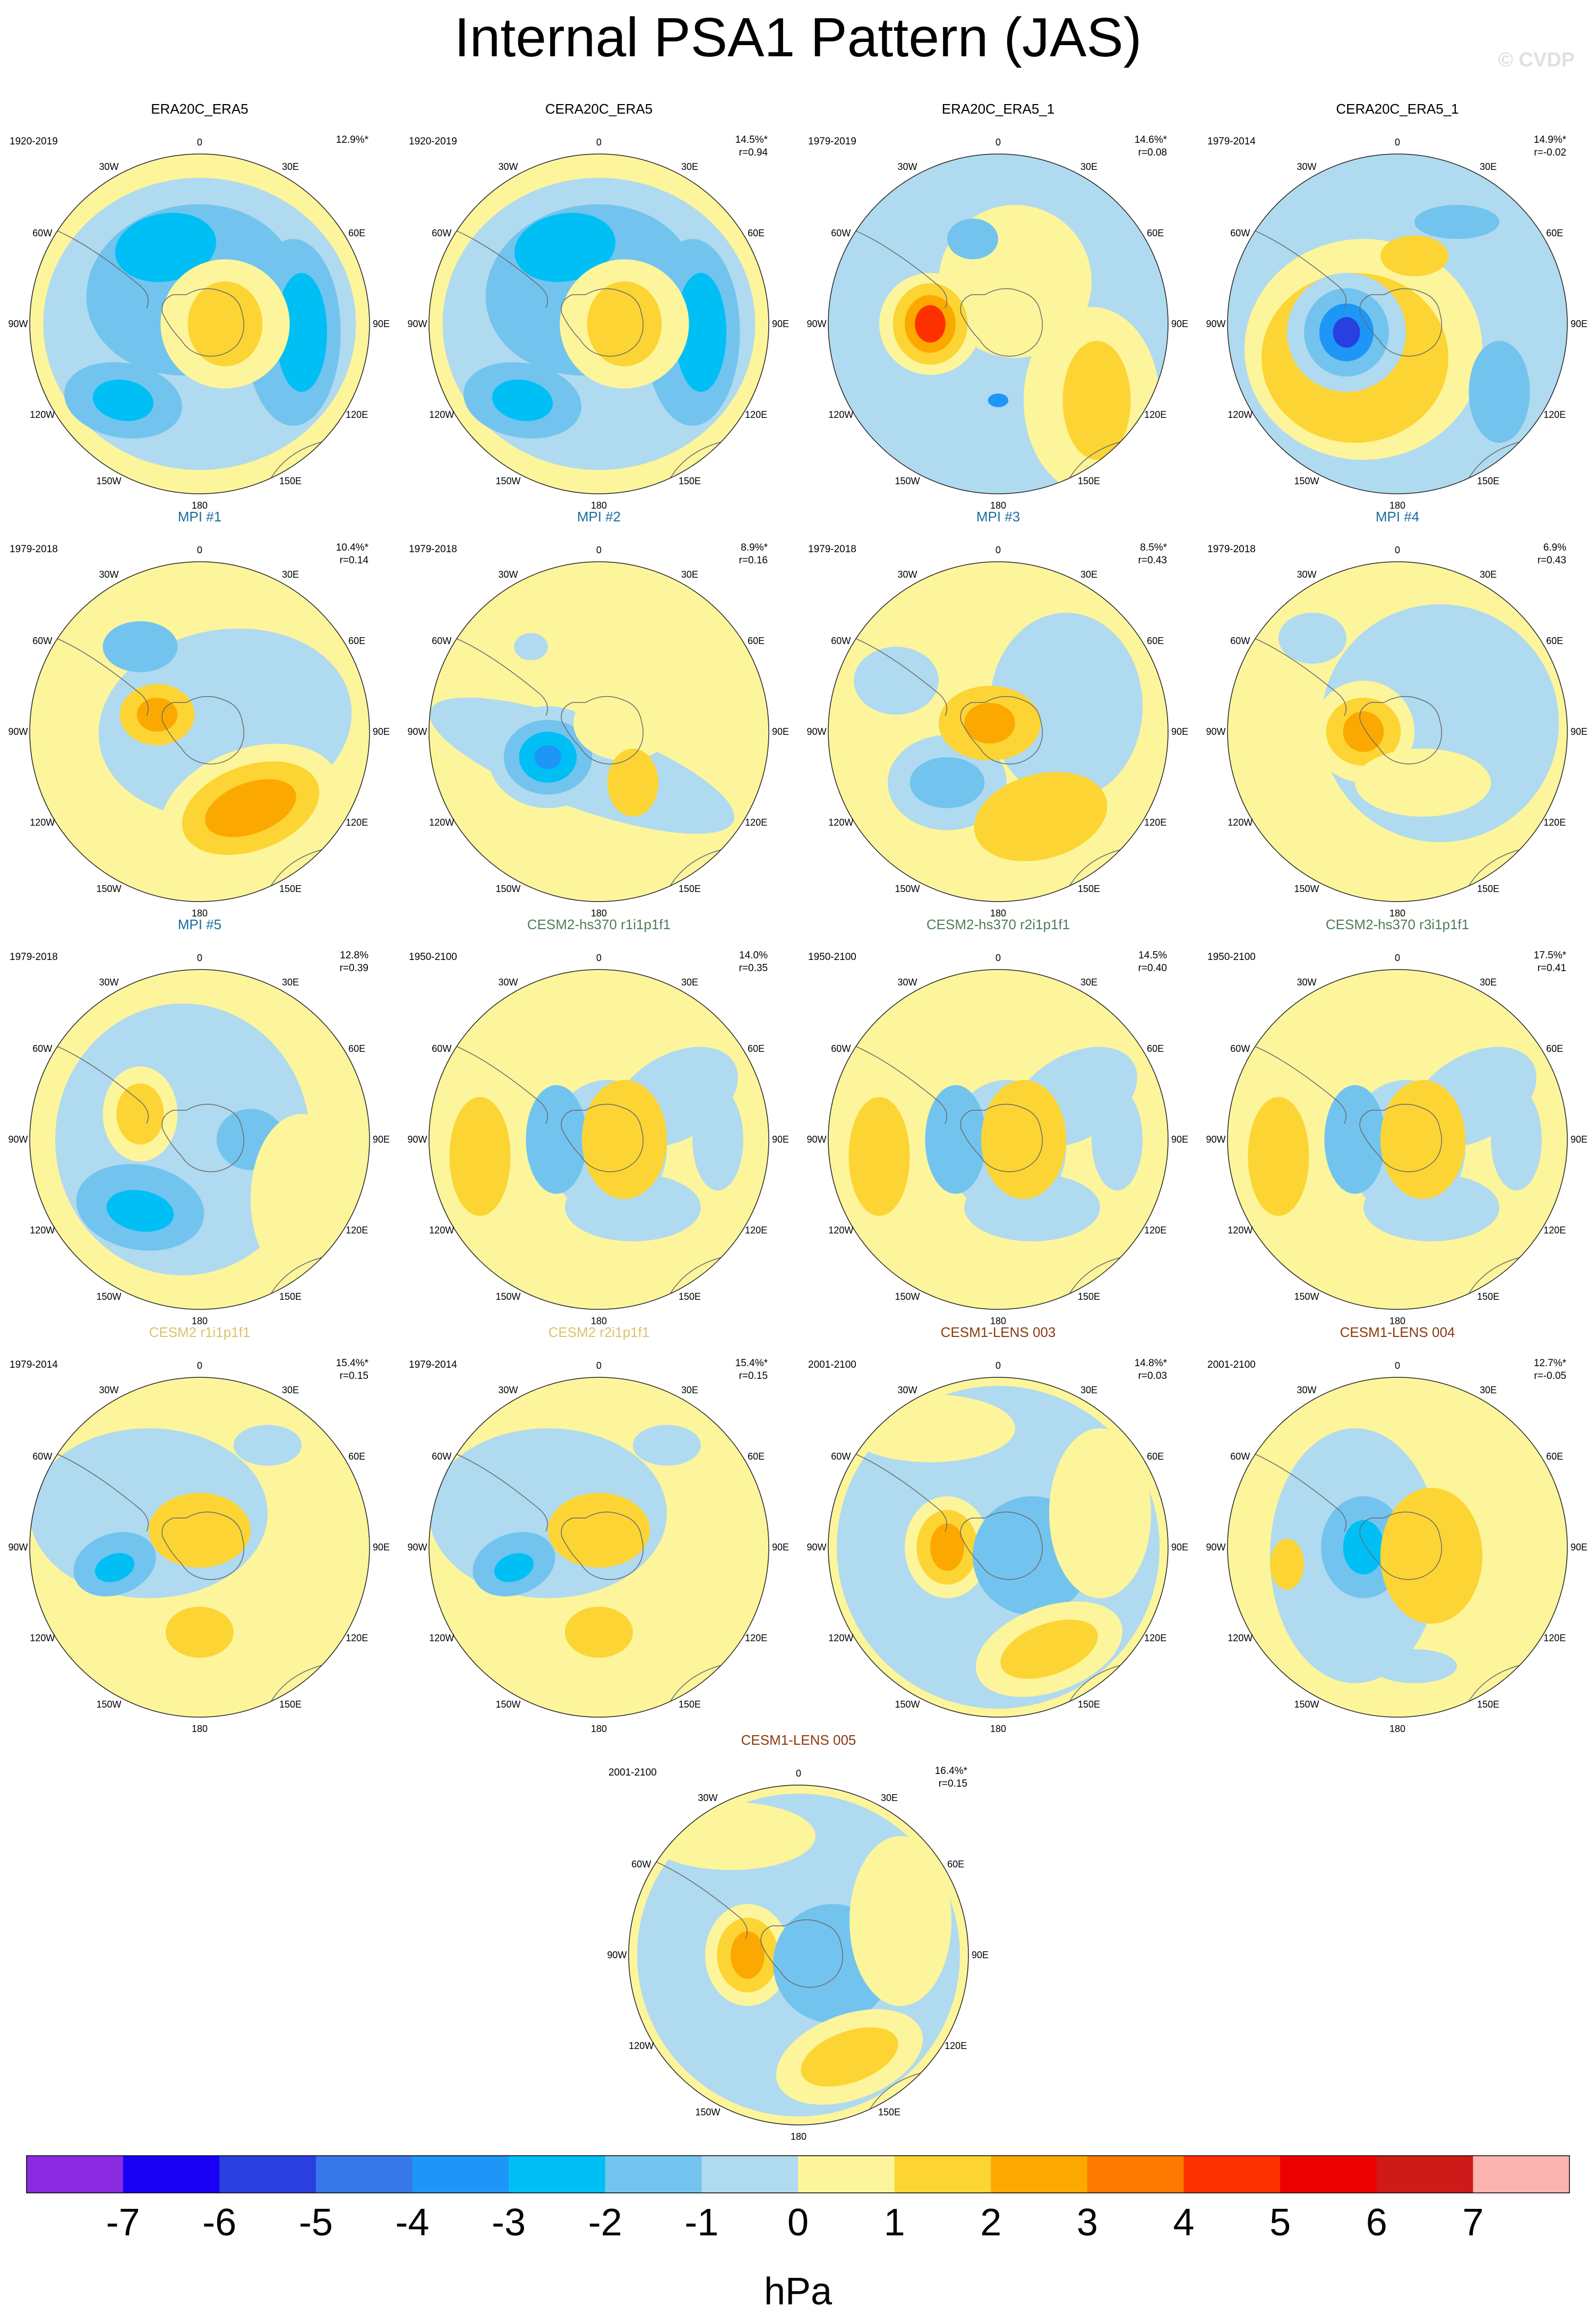 The width and height of the screenshot is (1596, 2315). I want to click on panel-title: MPI #1, so click(200, 517).